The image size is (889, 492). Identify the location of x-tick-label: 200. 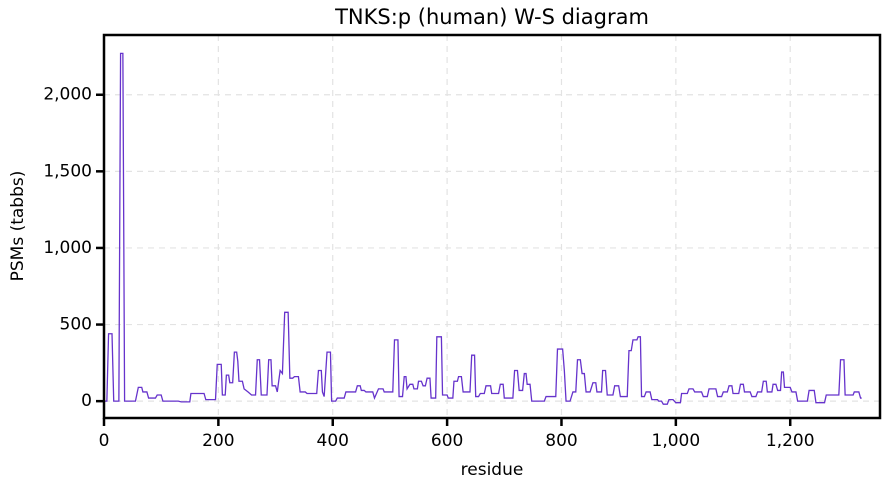
(218, 441).